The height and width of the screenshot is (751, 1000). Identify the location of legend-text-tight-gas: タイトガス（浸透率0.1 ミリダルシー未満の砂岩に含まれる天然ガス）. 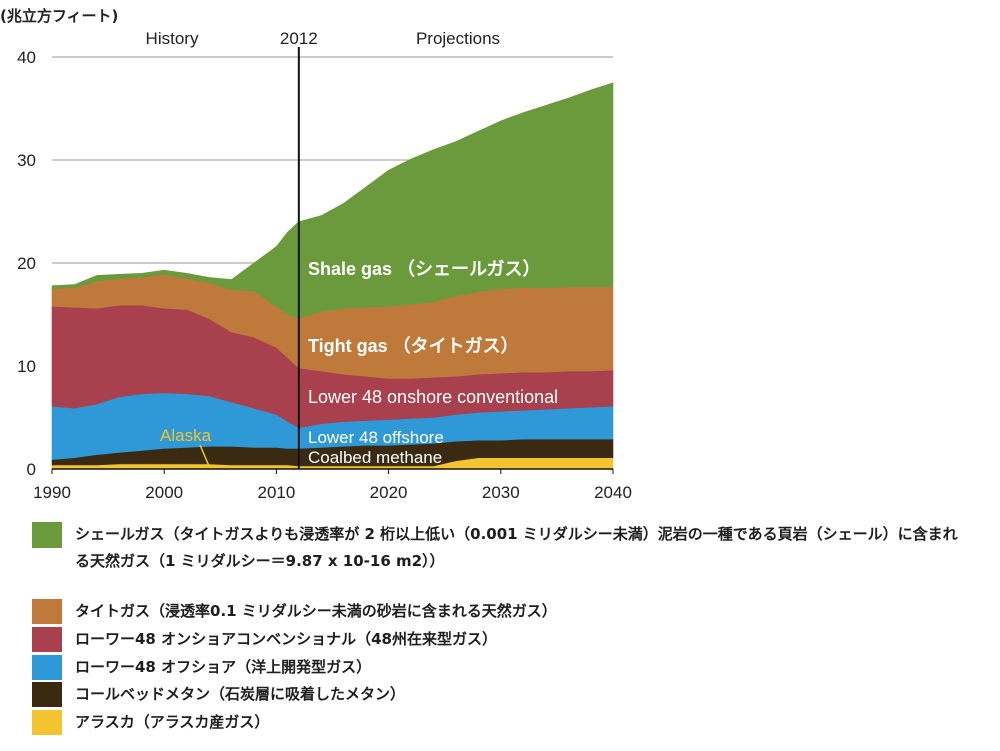
(316, 611).